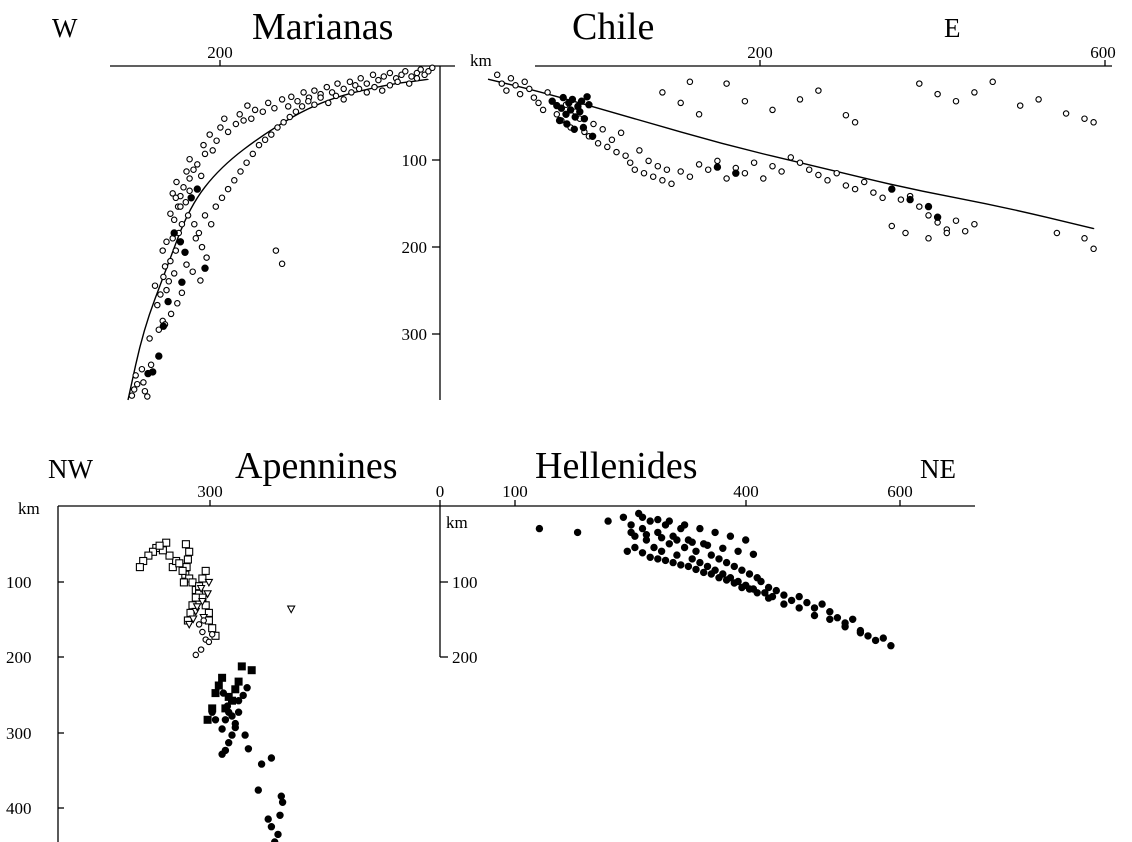 This screenshot has width=1132, height=842. What do you see at coordinates (415, 160) in the screenshot?
I see `marianas-y-tick-label-100: 100` at bounding box center [415, 160].